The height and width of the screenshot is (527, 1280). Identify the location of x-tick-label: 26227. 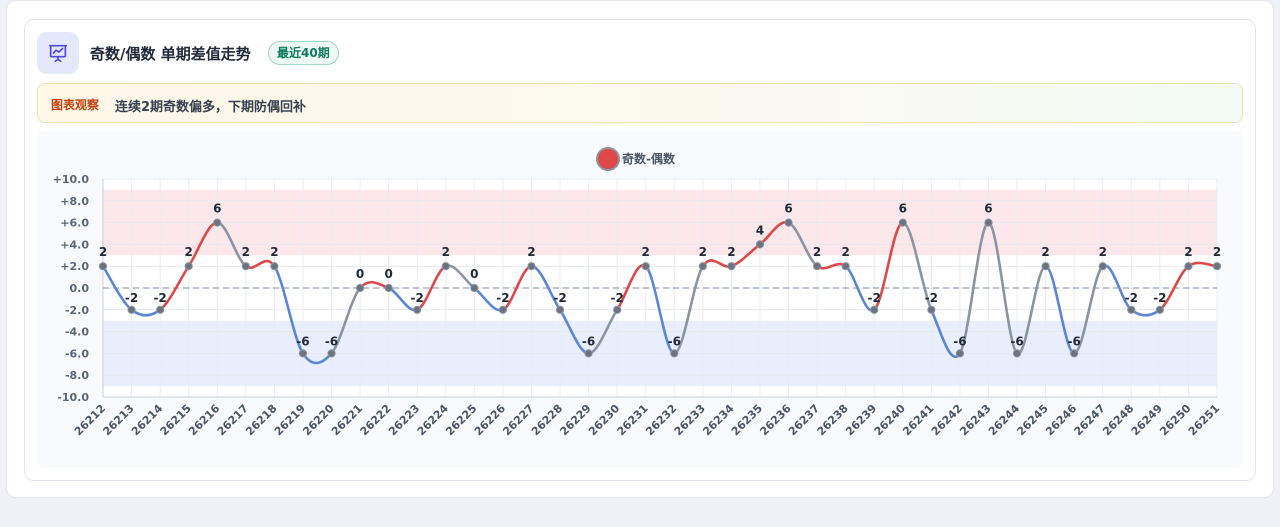
(518, 420).